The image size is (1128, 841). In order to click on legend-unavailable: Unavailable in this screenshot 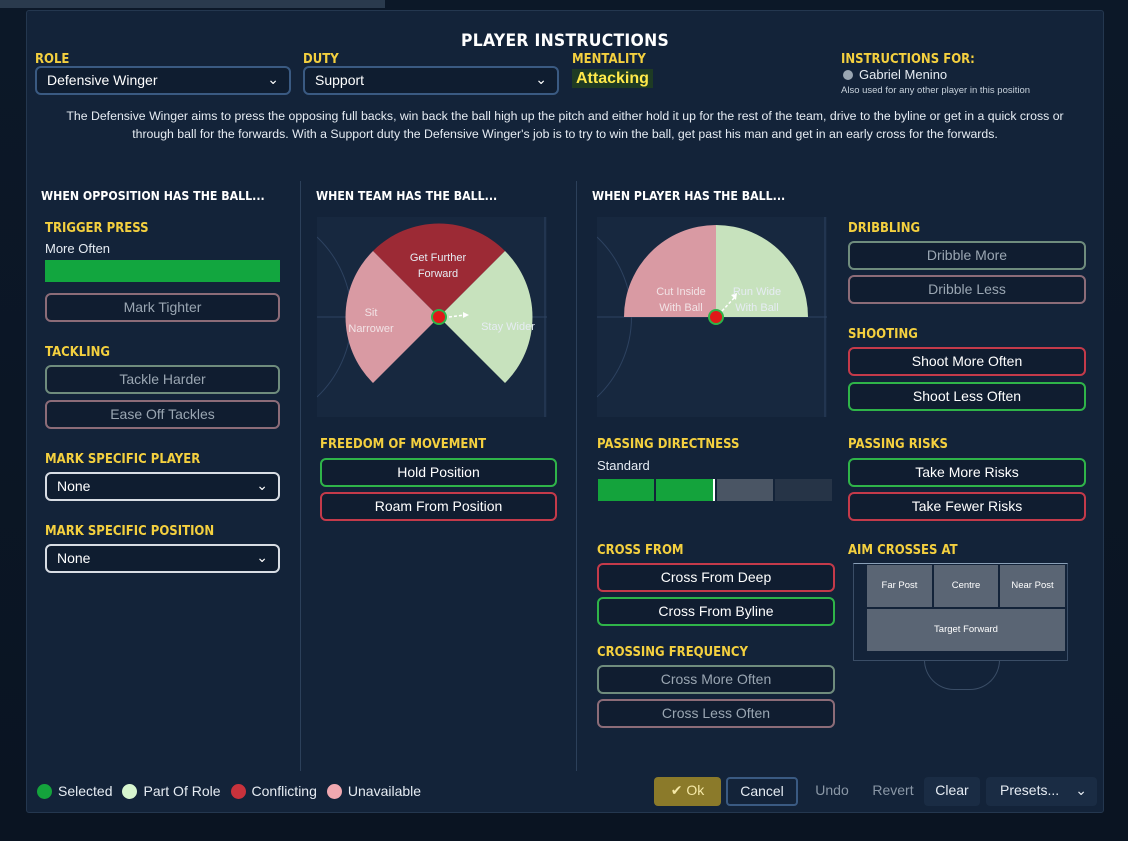, I will do `click(374, 791)`.